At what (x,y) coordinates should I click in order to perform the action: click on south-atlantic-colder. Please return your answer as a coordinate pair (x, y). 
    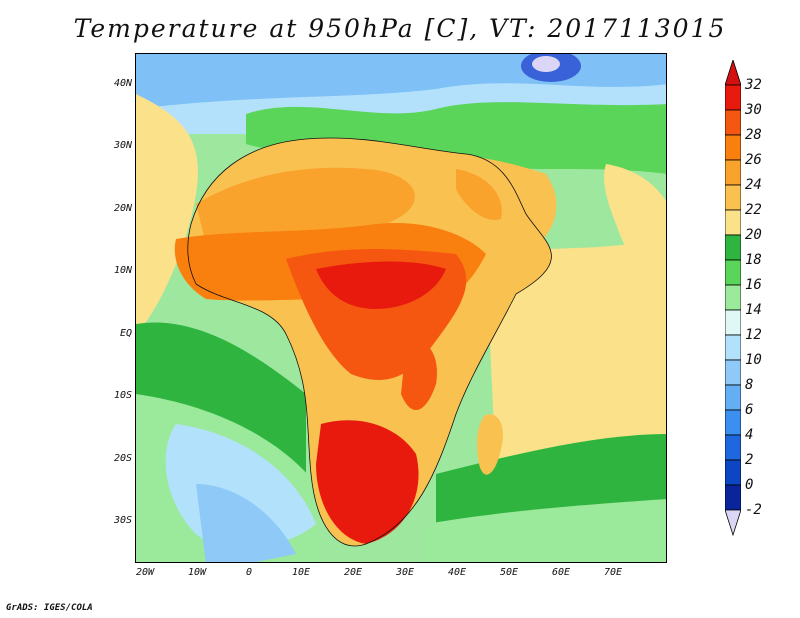
    Looking at the image, I should click on (246, 523).